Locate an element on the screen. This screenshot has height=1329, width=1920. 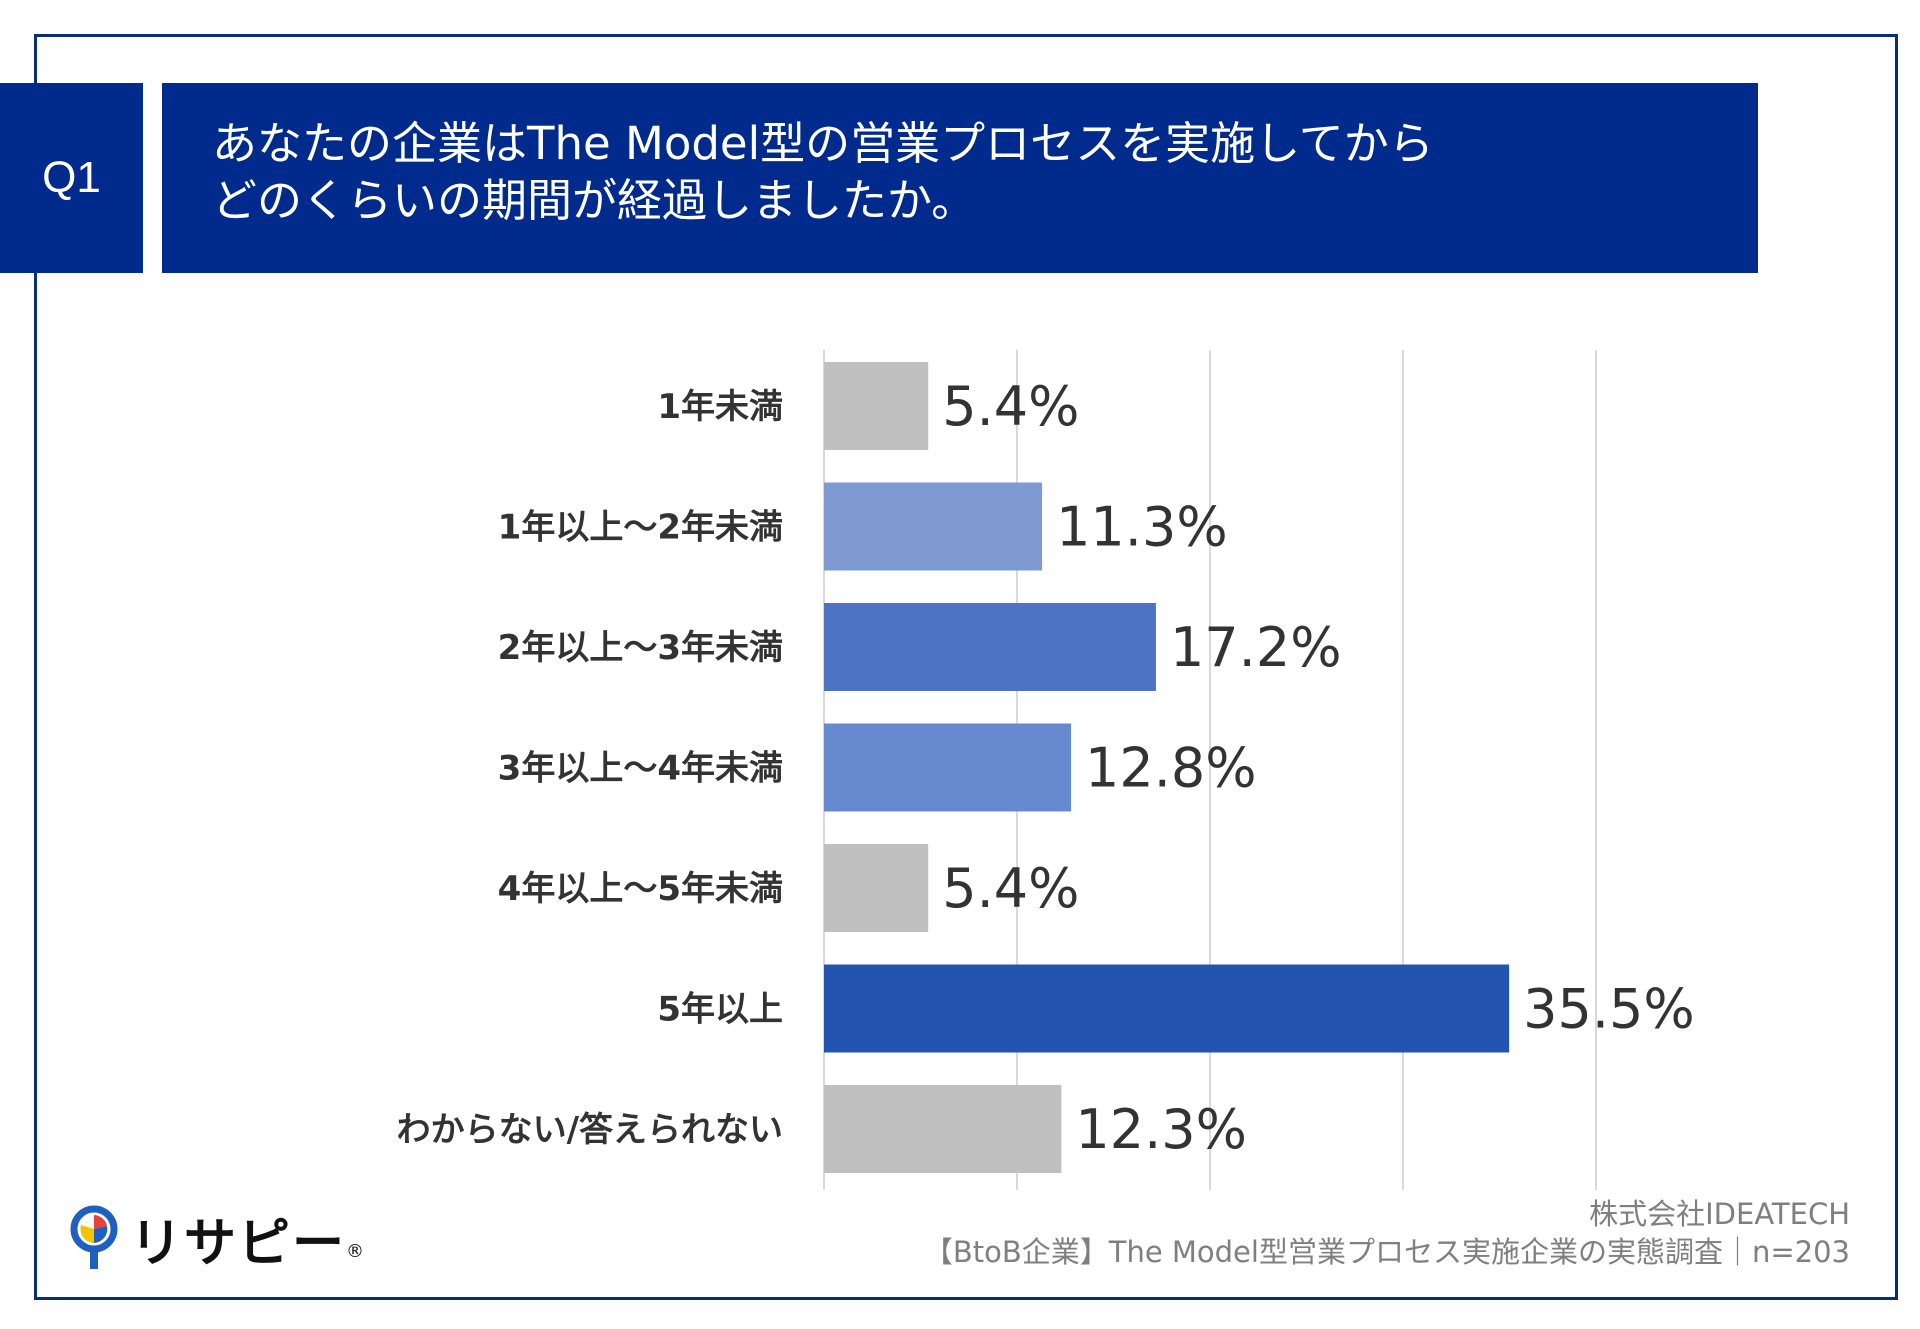
source-company: 株式会社IDEATECH is located at coordinates (1719, 1214).